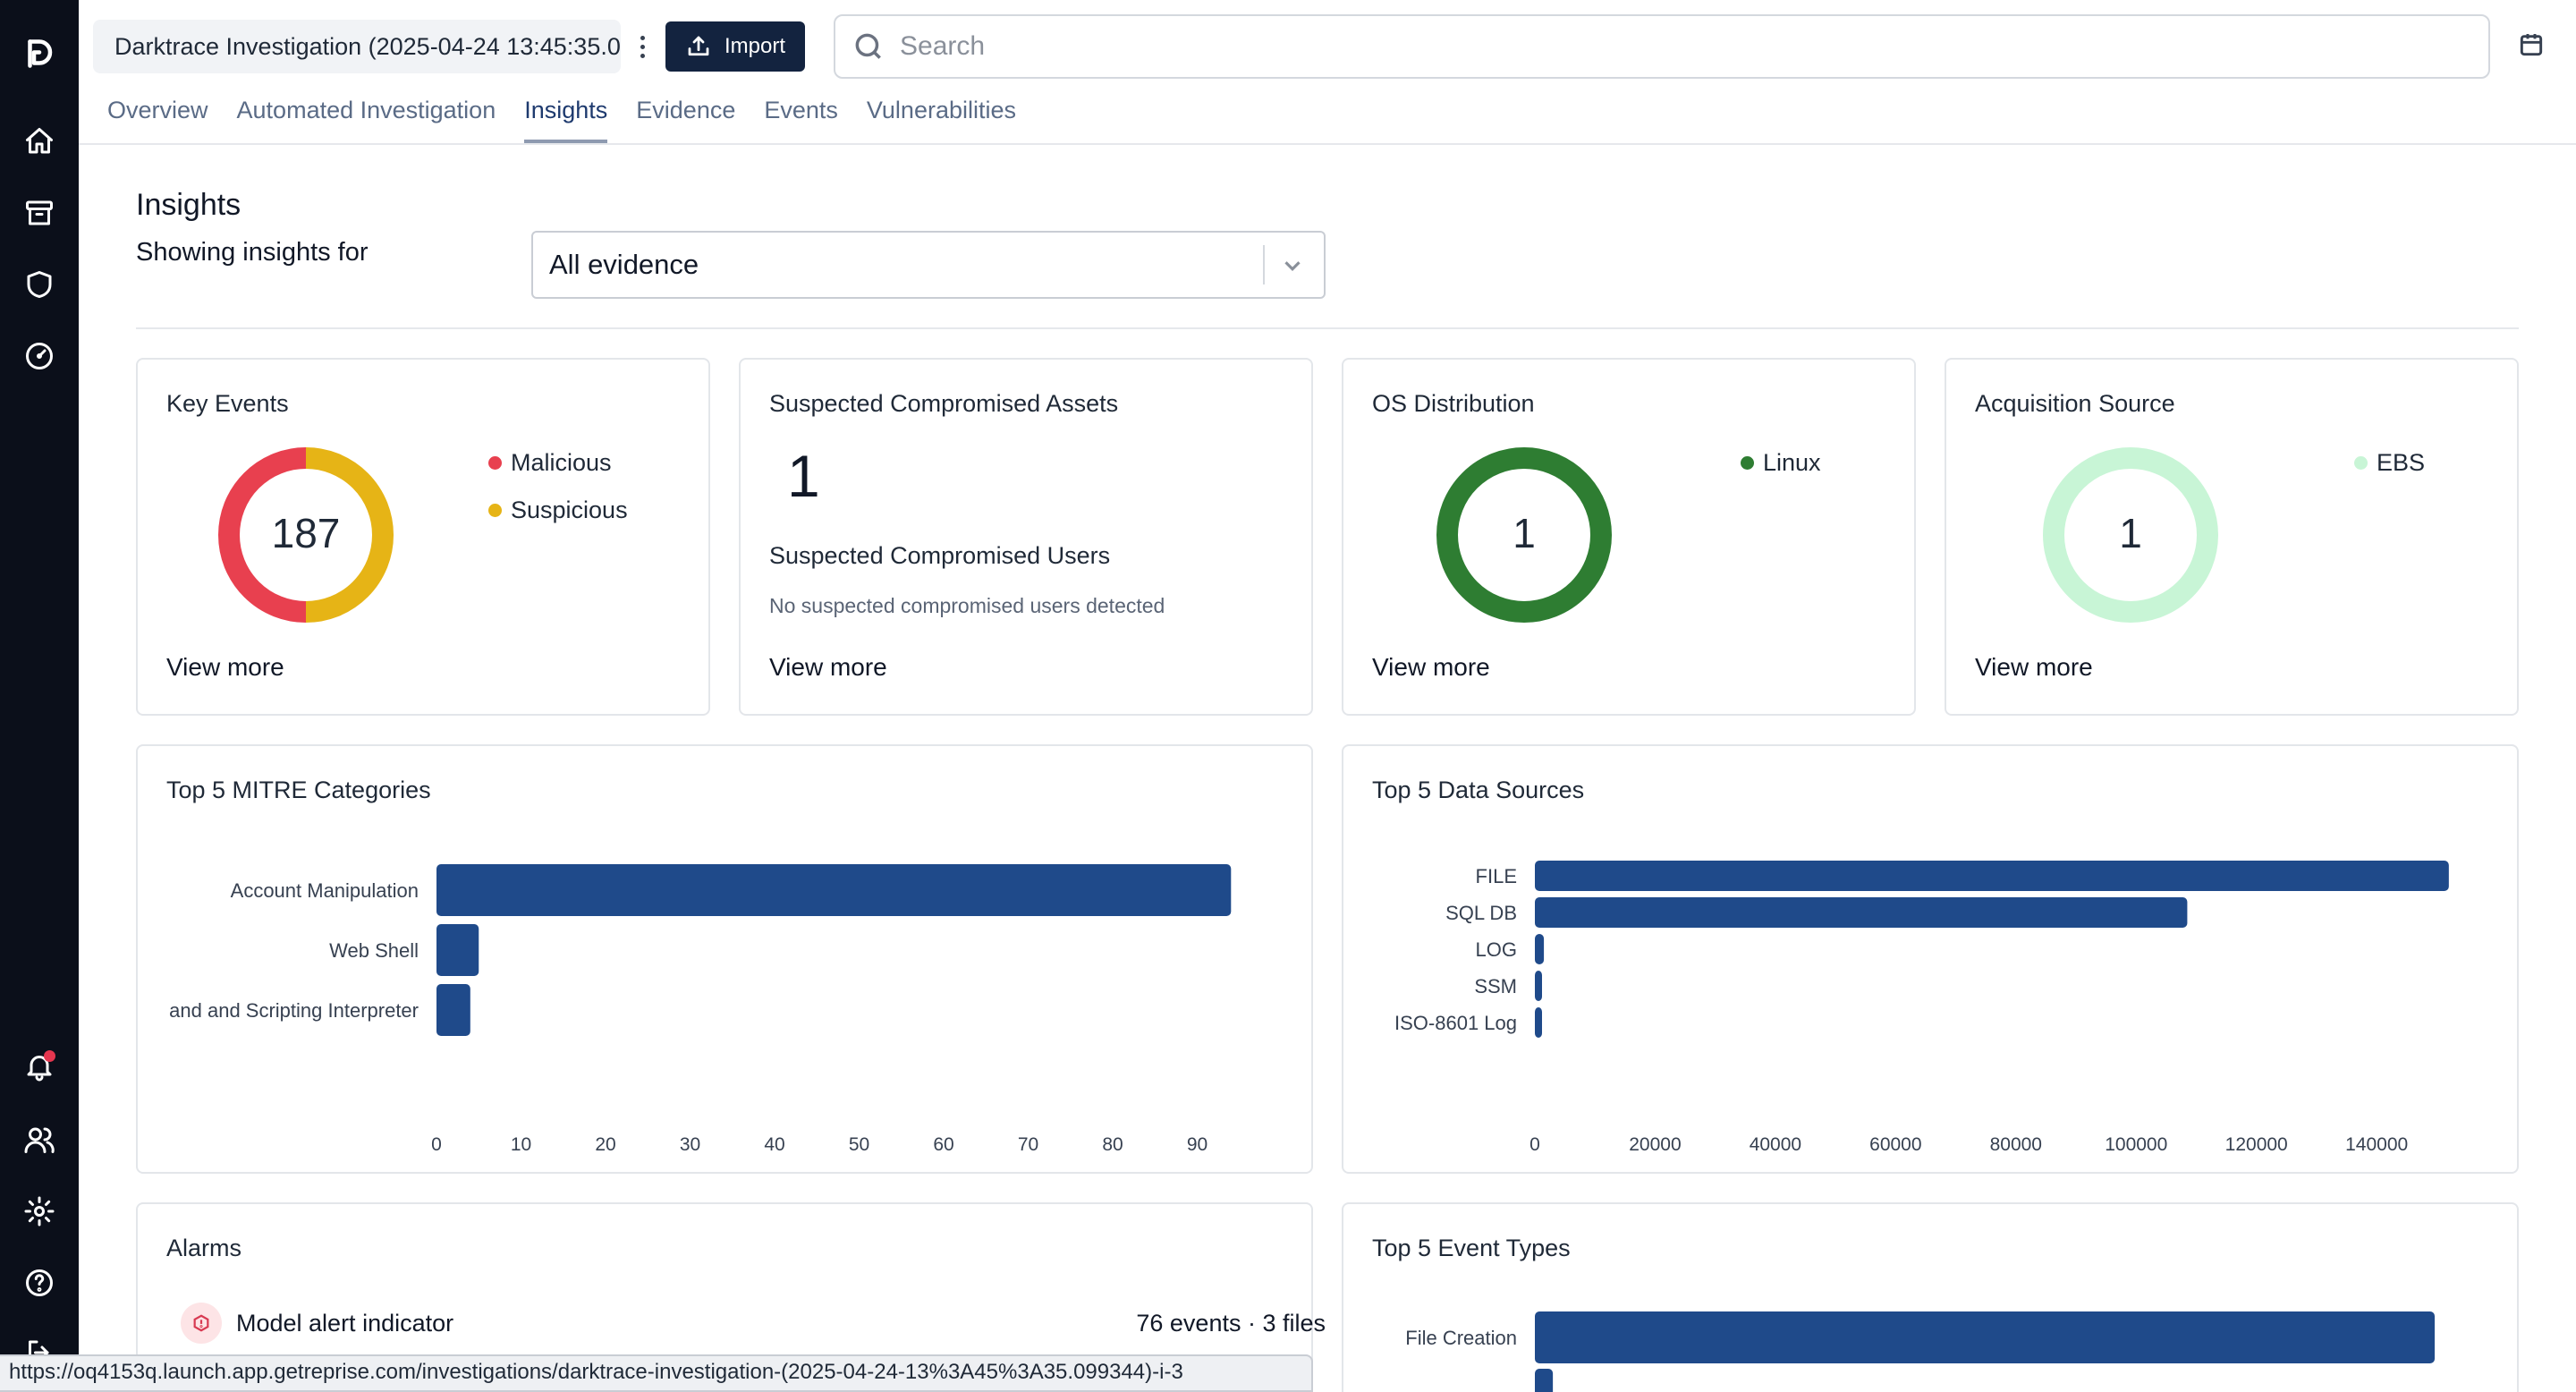 The width and height of the screenshot is (2576, 1392). What do you see at coordinates (1327, 144) in the screenshot?
I see `tab-divider` at bounding box center [1327, 144].